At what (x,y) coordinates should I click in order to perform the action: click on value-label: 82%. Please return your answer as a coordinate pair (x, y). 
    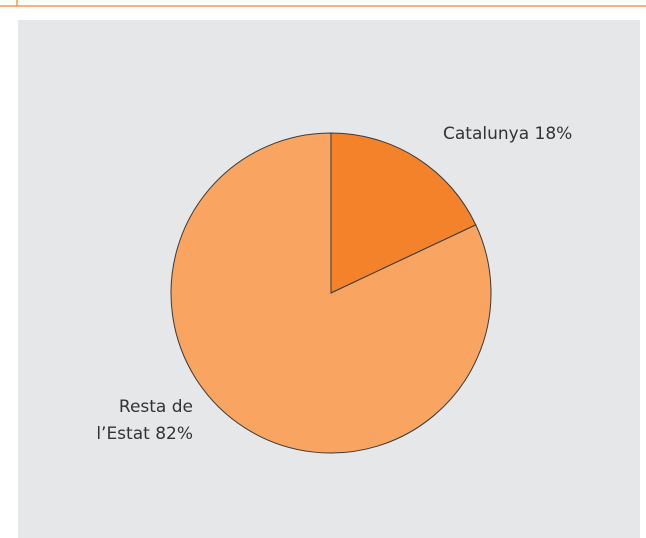
    Looking at the image, I should click on (174, 434).